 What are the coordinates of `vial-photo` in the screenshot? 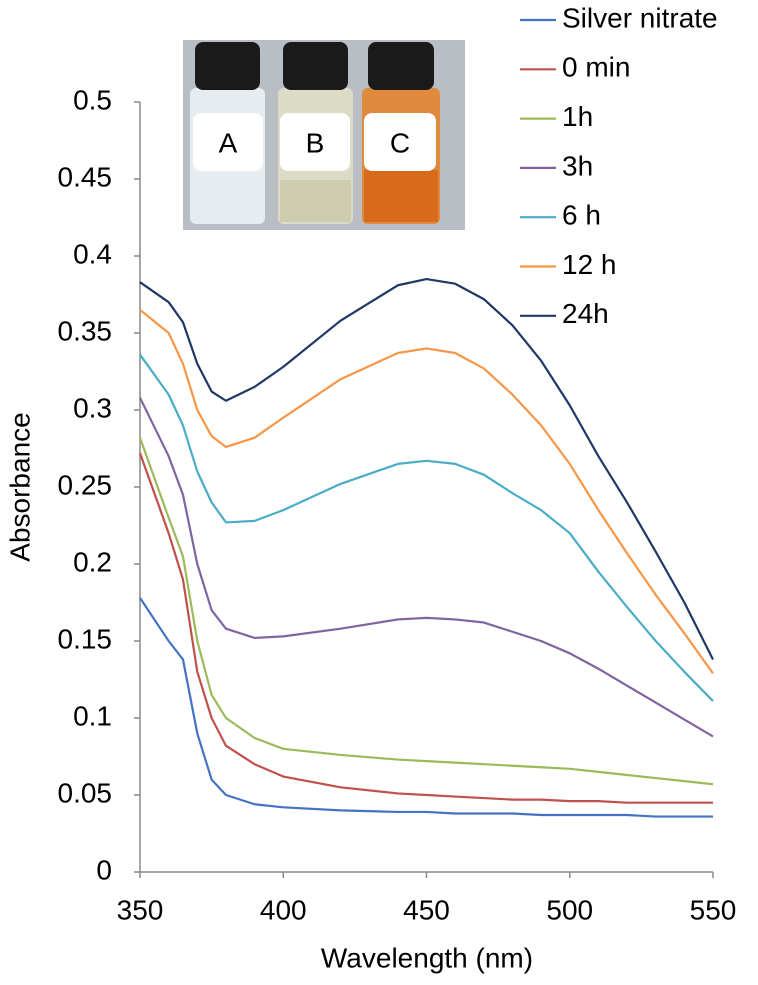 It's located at (324, 135).